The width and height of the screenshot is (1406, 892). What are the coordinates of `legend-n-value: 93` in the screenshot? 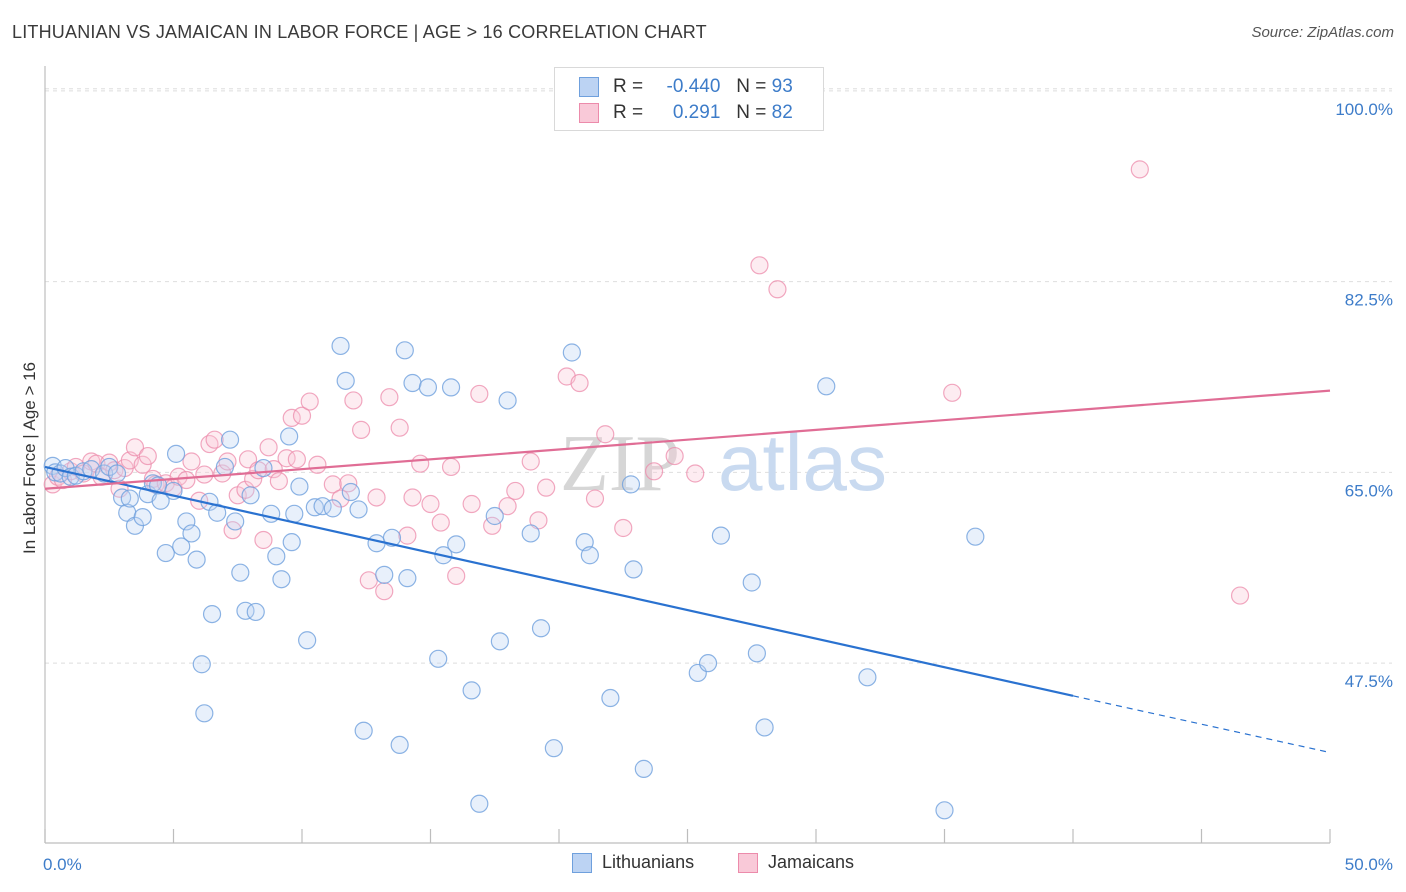 It's located at (782, 86).